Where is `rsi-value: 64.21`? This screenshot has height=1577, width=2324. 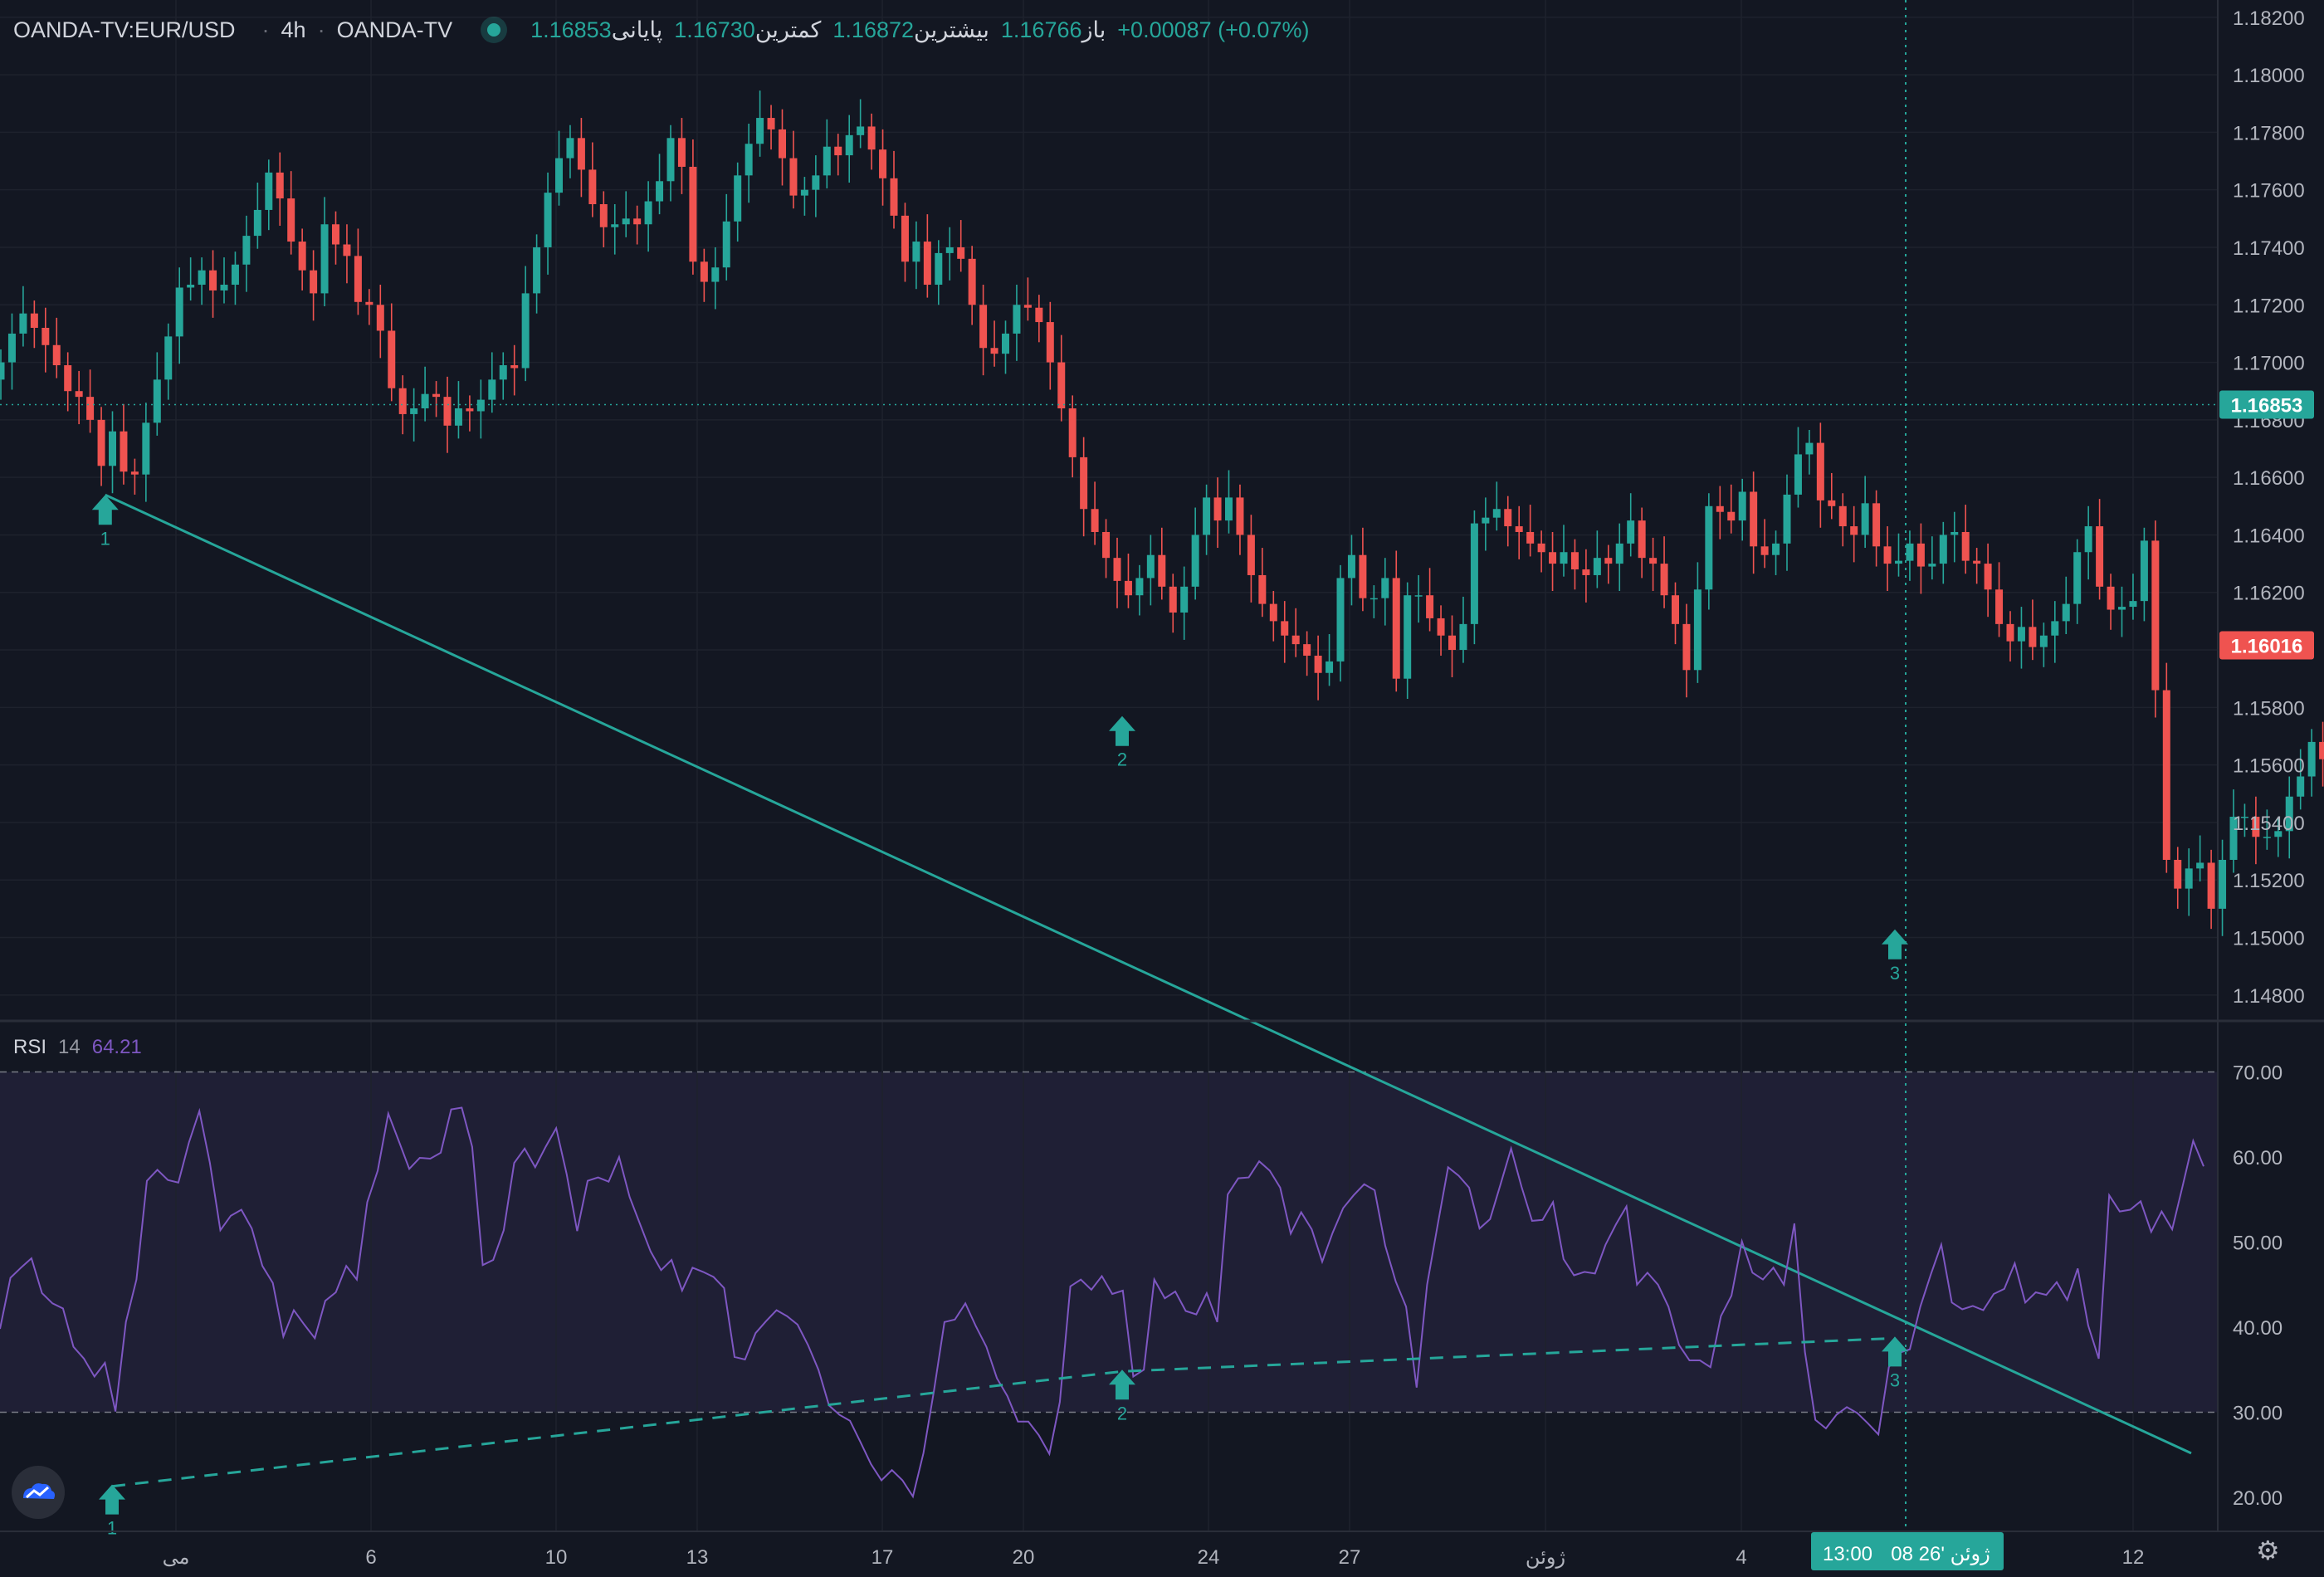 rsi-value: 64.21 is located at coordinates (117, 1047).